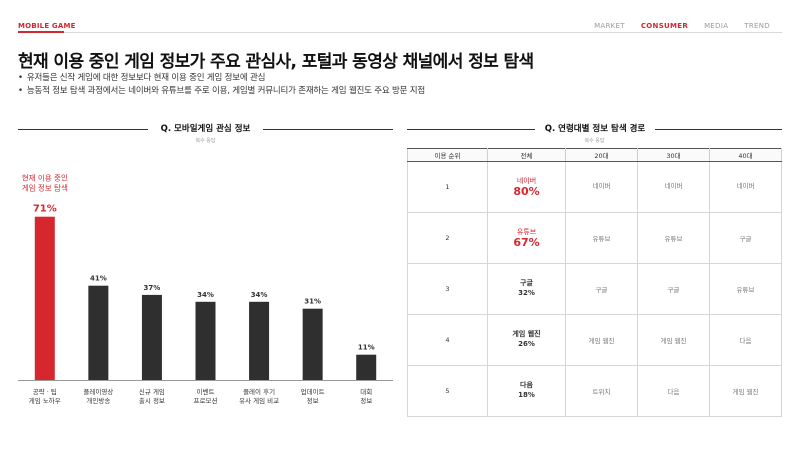 Image resolution: width=800 pixels, height=449 pixels. What do you see at coordinates (526, 181) in the screenshot?
I see `overall-name: 네이버` at bounding box center [526, 181].